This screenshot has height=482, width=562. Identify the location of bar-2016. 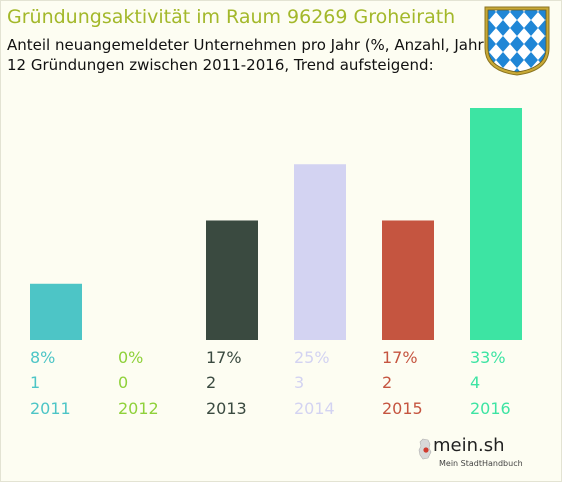
(496, 224).